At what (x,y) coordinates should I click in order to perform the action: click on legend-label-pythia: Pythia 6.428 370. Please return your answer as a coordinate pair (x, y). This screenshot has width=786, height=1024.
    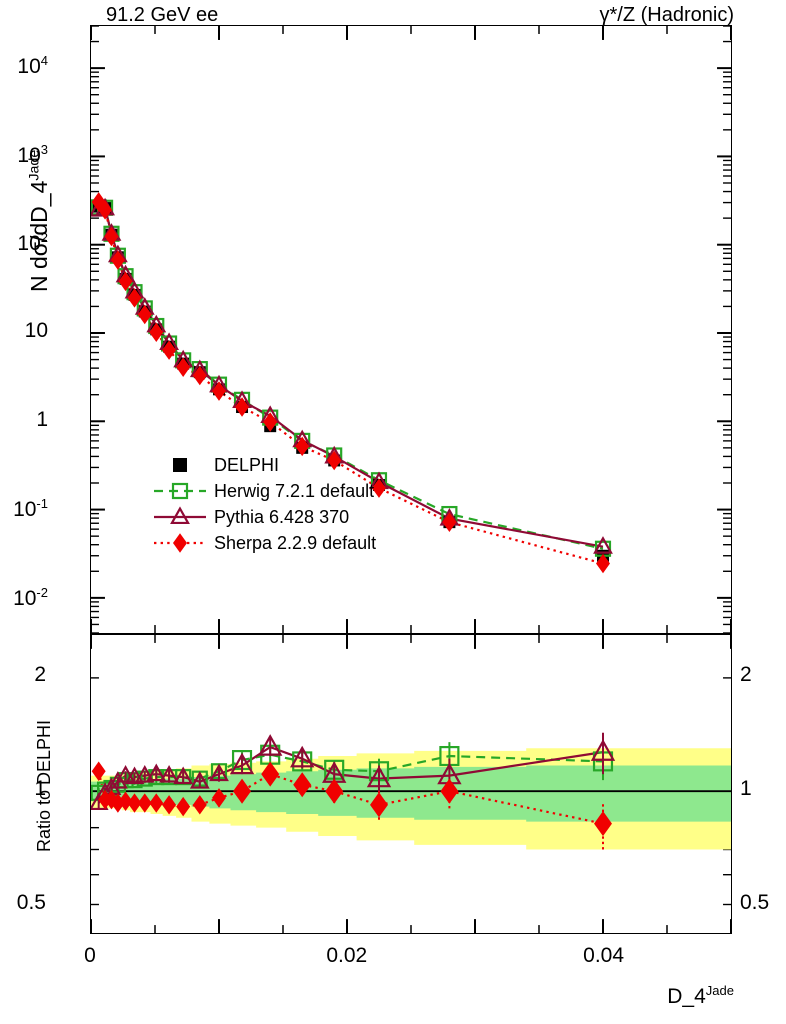
    Looking at the image, I should click on (282, 516).